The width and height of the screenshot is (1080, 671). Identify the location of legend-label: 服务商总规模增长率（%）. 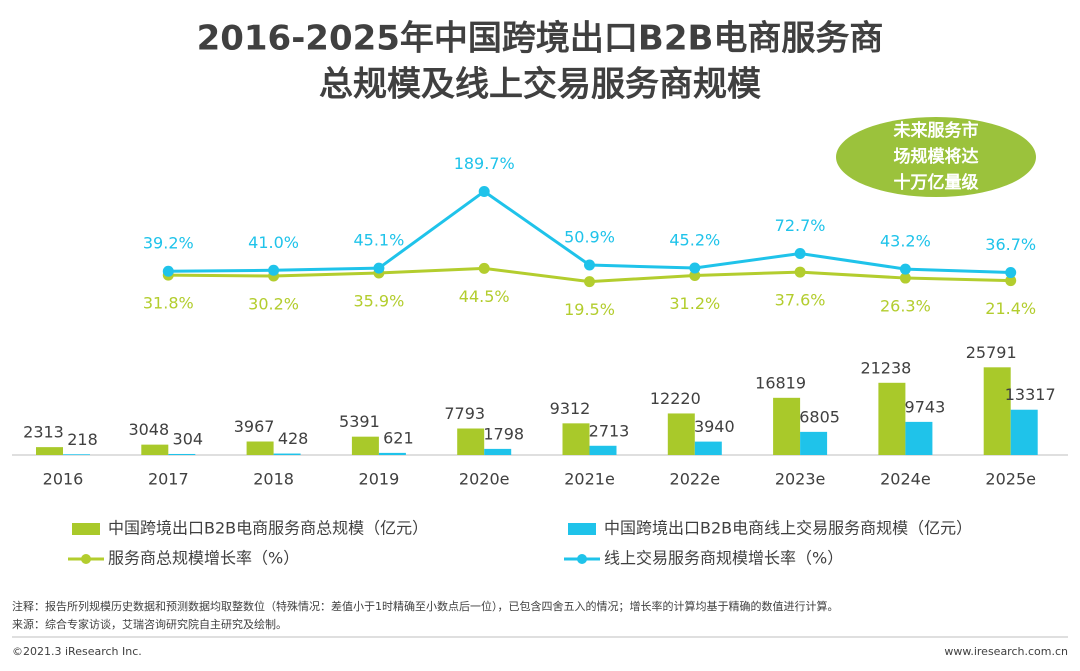
(203, 558).